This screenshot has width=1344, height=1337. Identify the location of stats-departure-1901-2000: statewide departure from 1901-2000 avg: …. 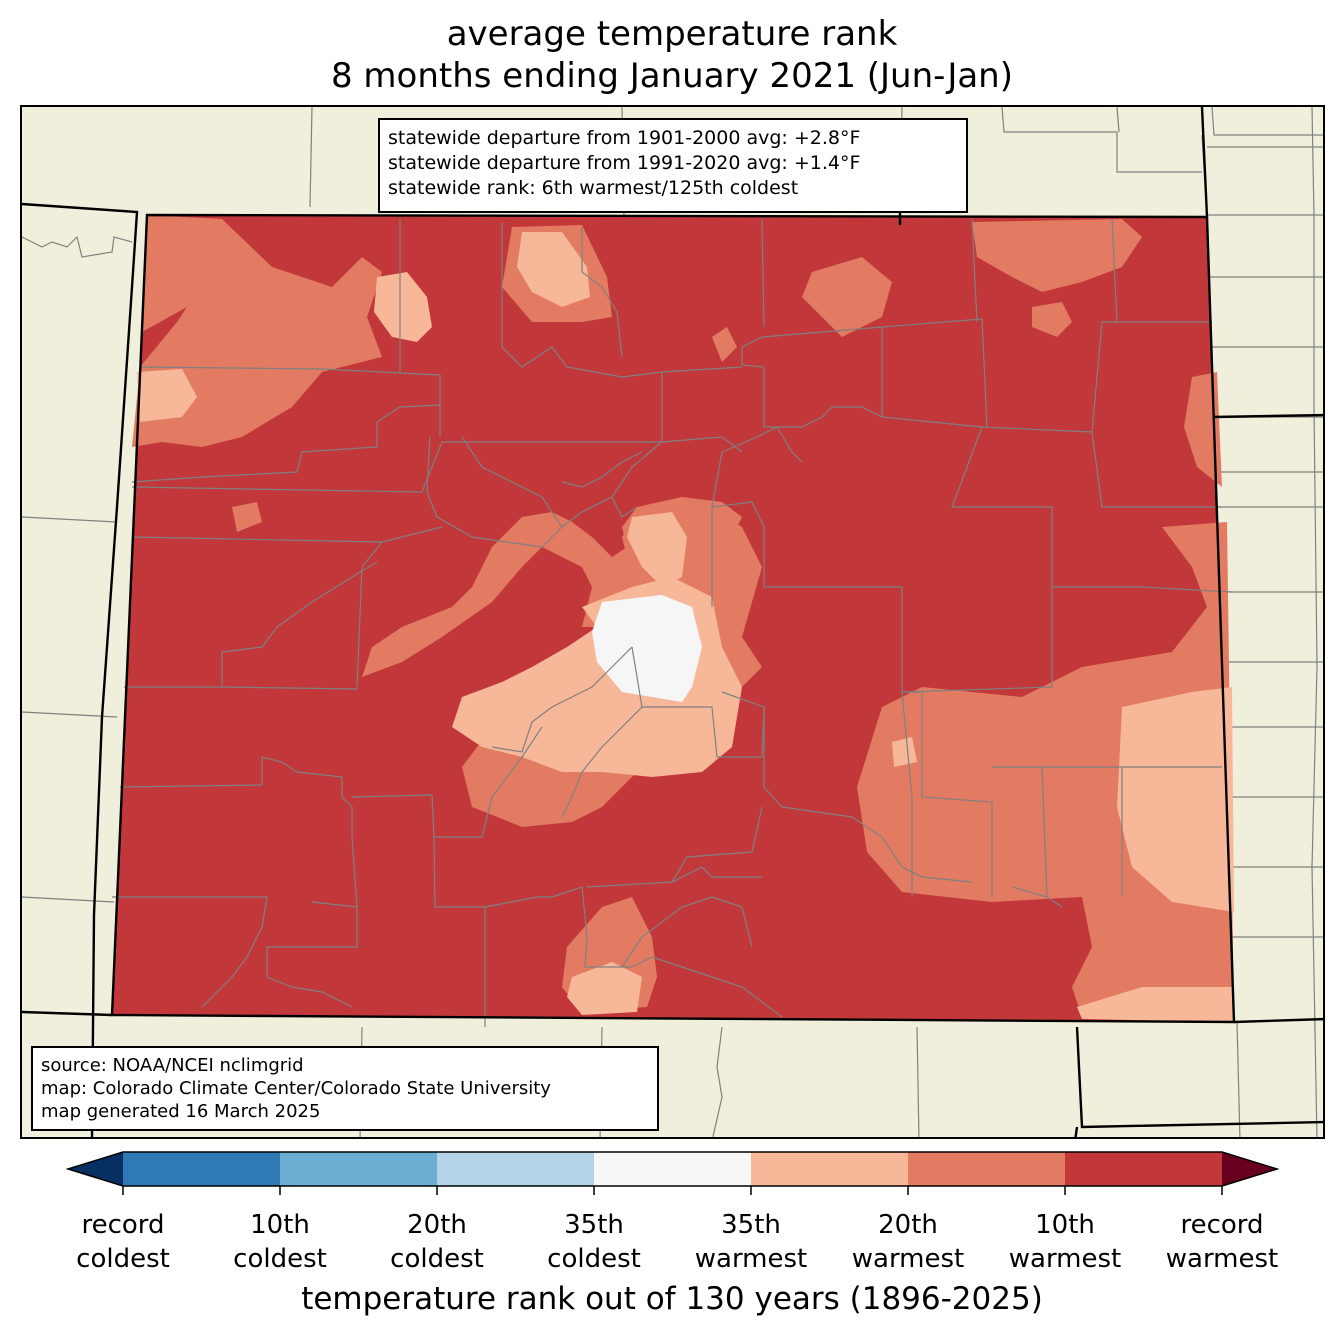
(624, 138).